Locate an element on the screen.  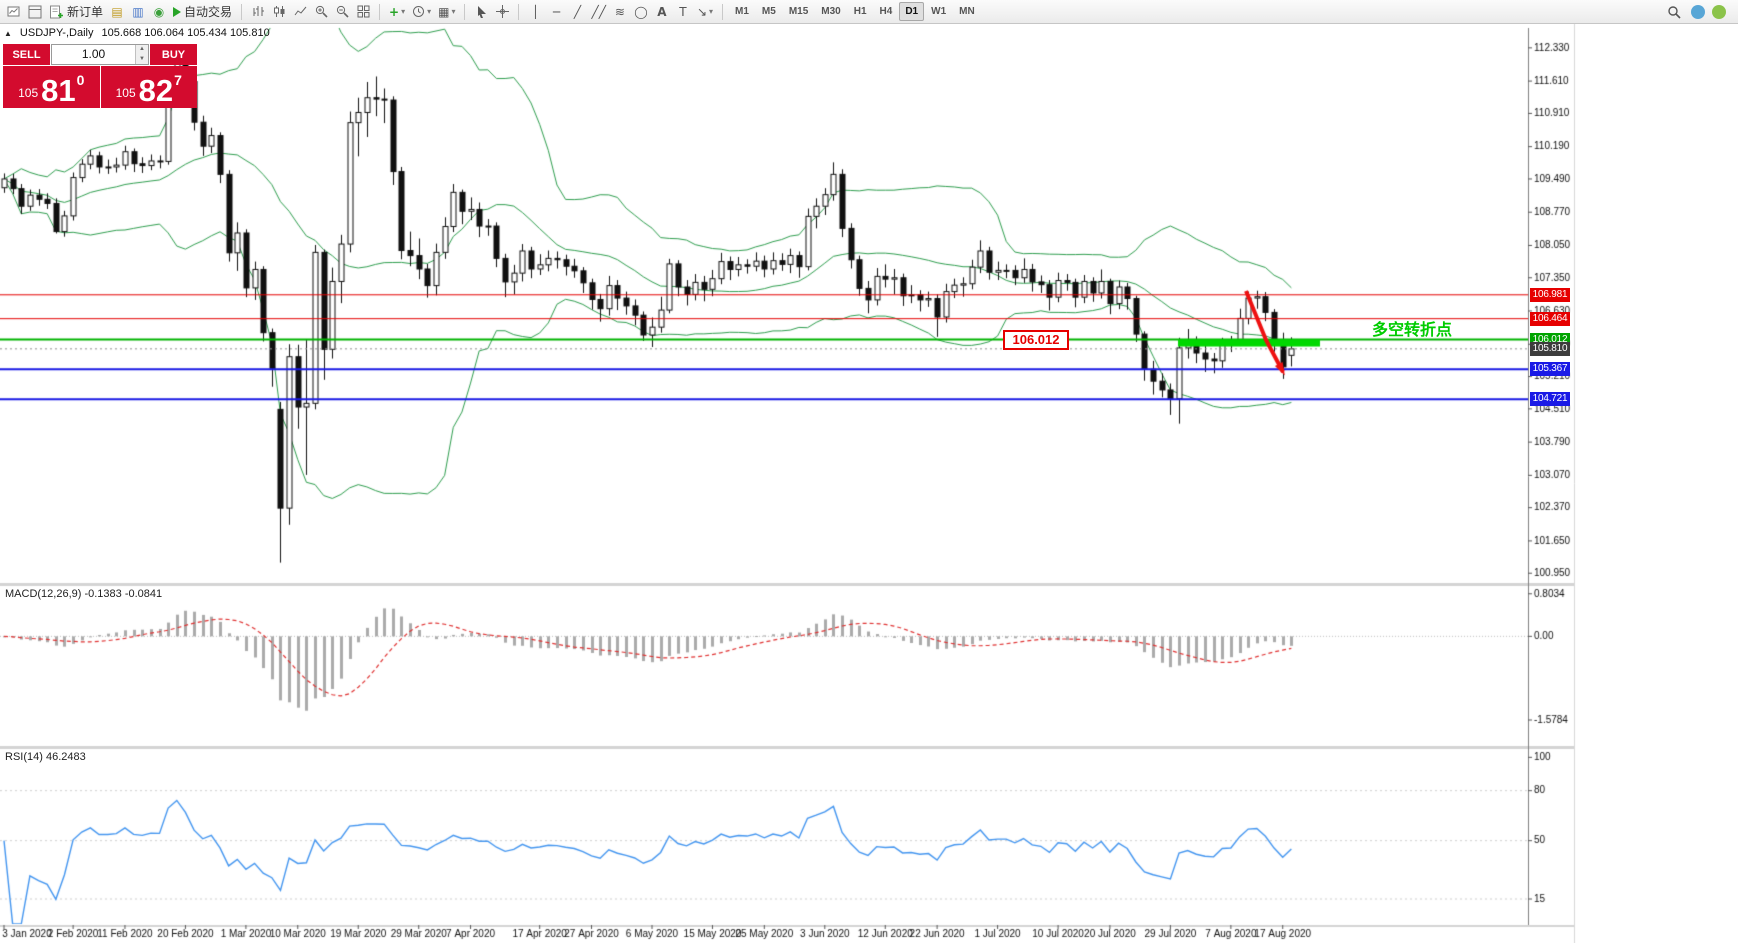
timeframe-m15-button: M15 is located at coordinates (798, 11).